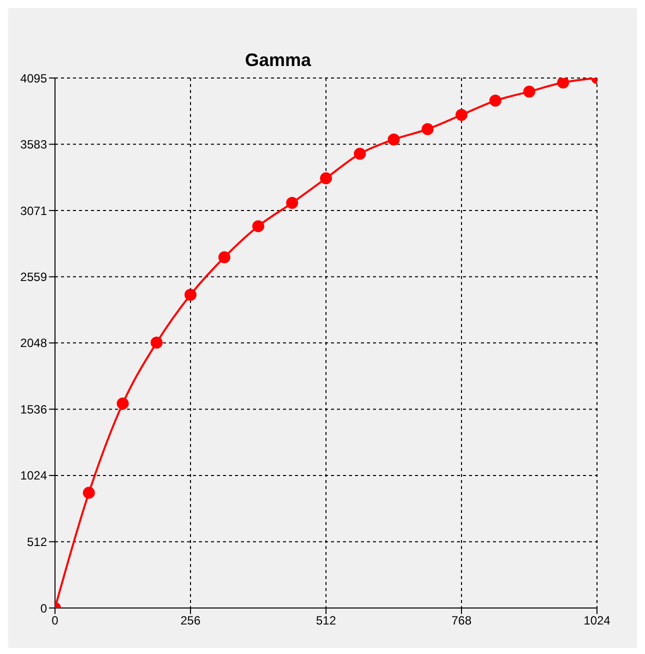 The height and width of the screenshot is (654, 645). Describe the element at coordinates (461, 621) in the screenshot. I see `x-tick-label: 768` at that location.